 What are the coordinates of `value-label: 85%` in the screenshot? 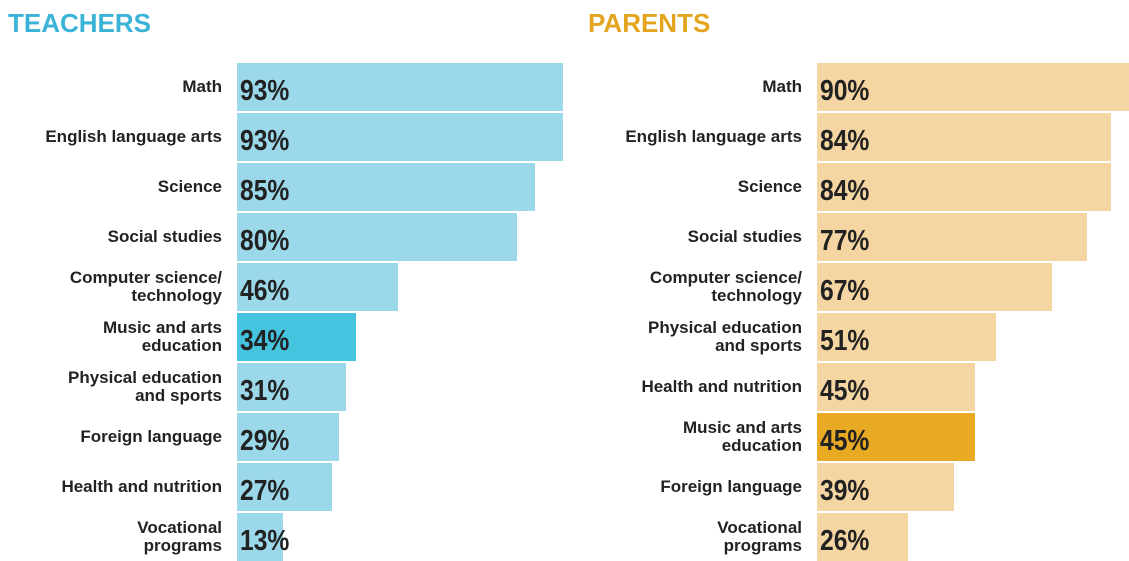 It's located at (265, 191).